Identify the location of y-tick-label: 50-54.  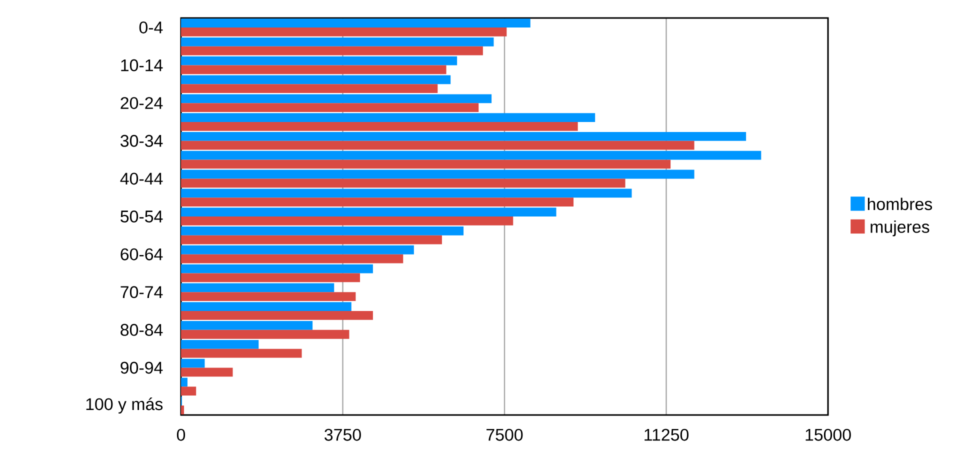
(141, 216).